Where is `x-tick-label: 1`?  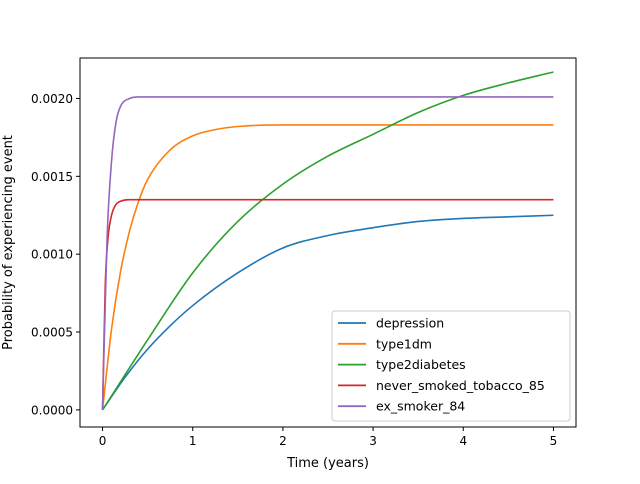 x-tick-label: 1 is located at coordinates (193, 441).